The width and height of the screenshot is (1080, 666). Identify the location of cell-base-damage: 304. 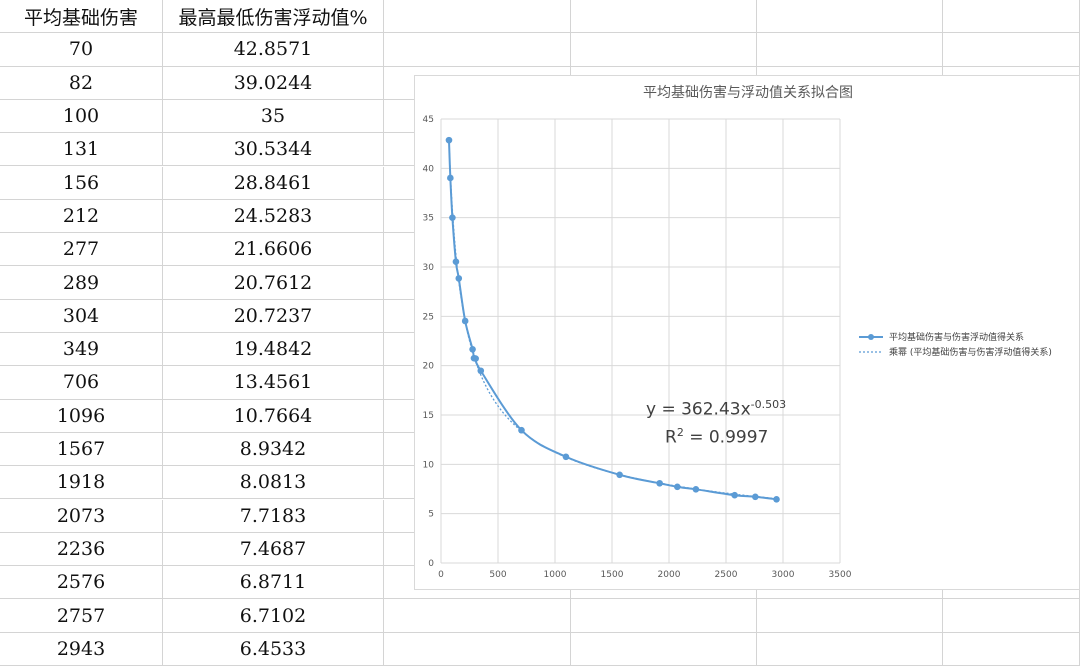
(81, 316).